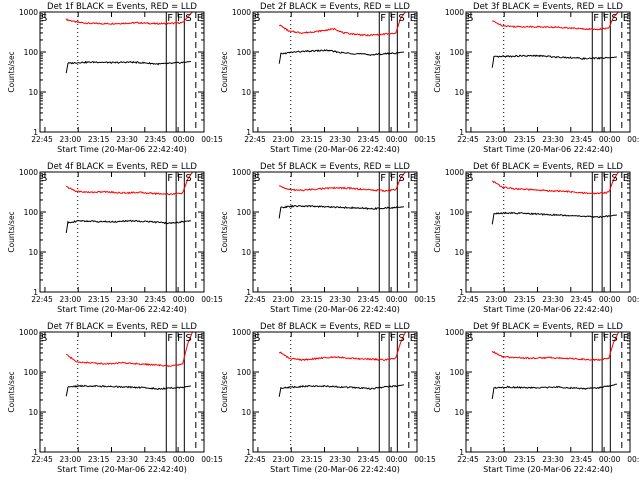  What do you see at coordinates (122, 327) in the screenshot?
I see `panel-title: Det 7f BLACK = Events, RED = LLD` at bounding box center [122, 327].